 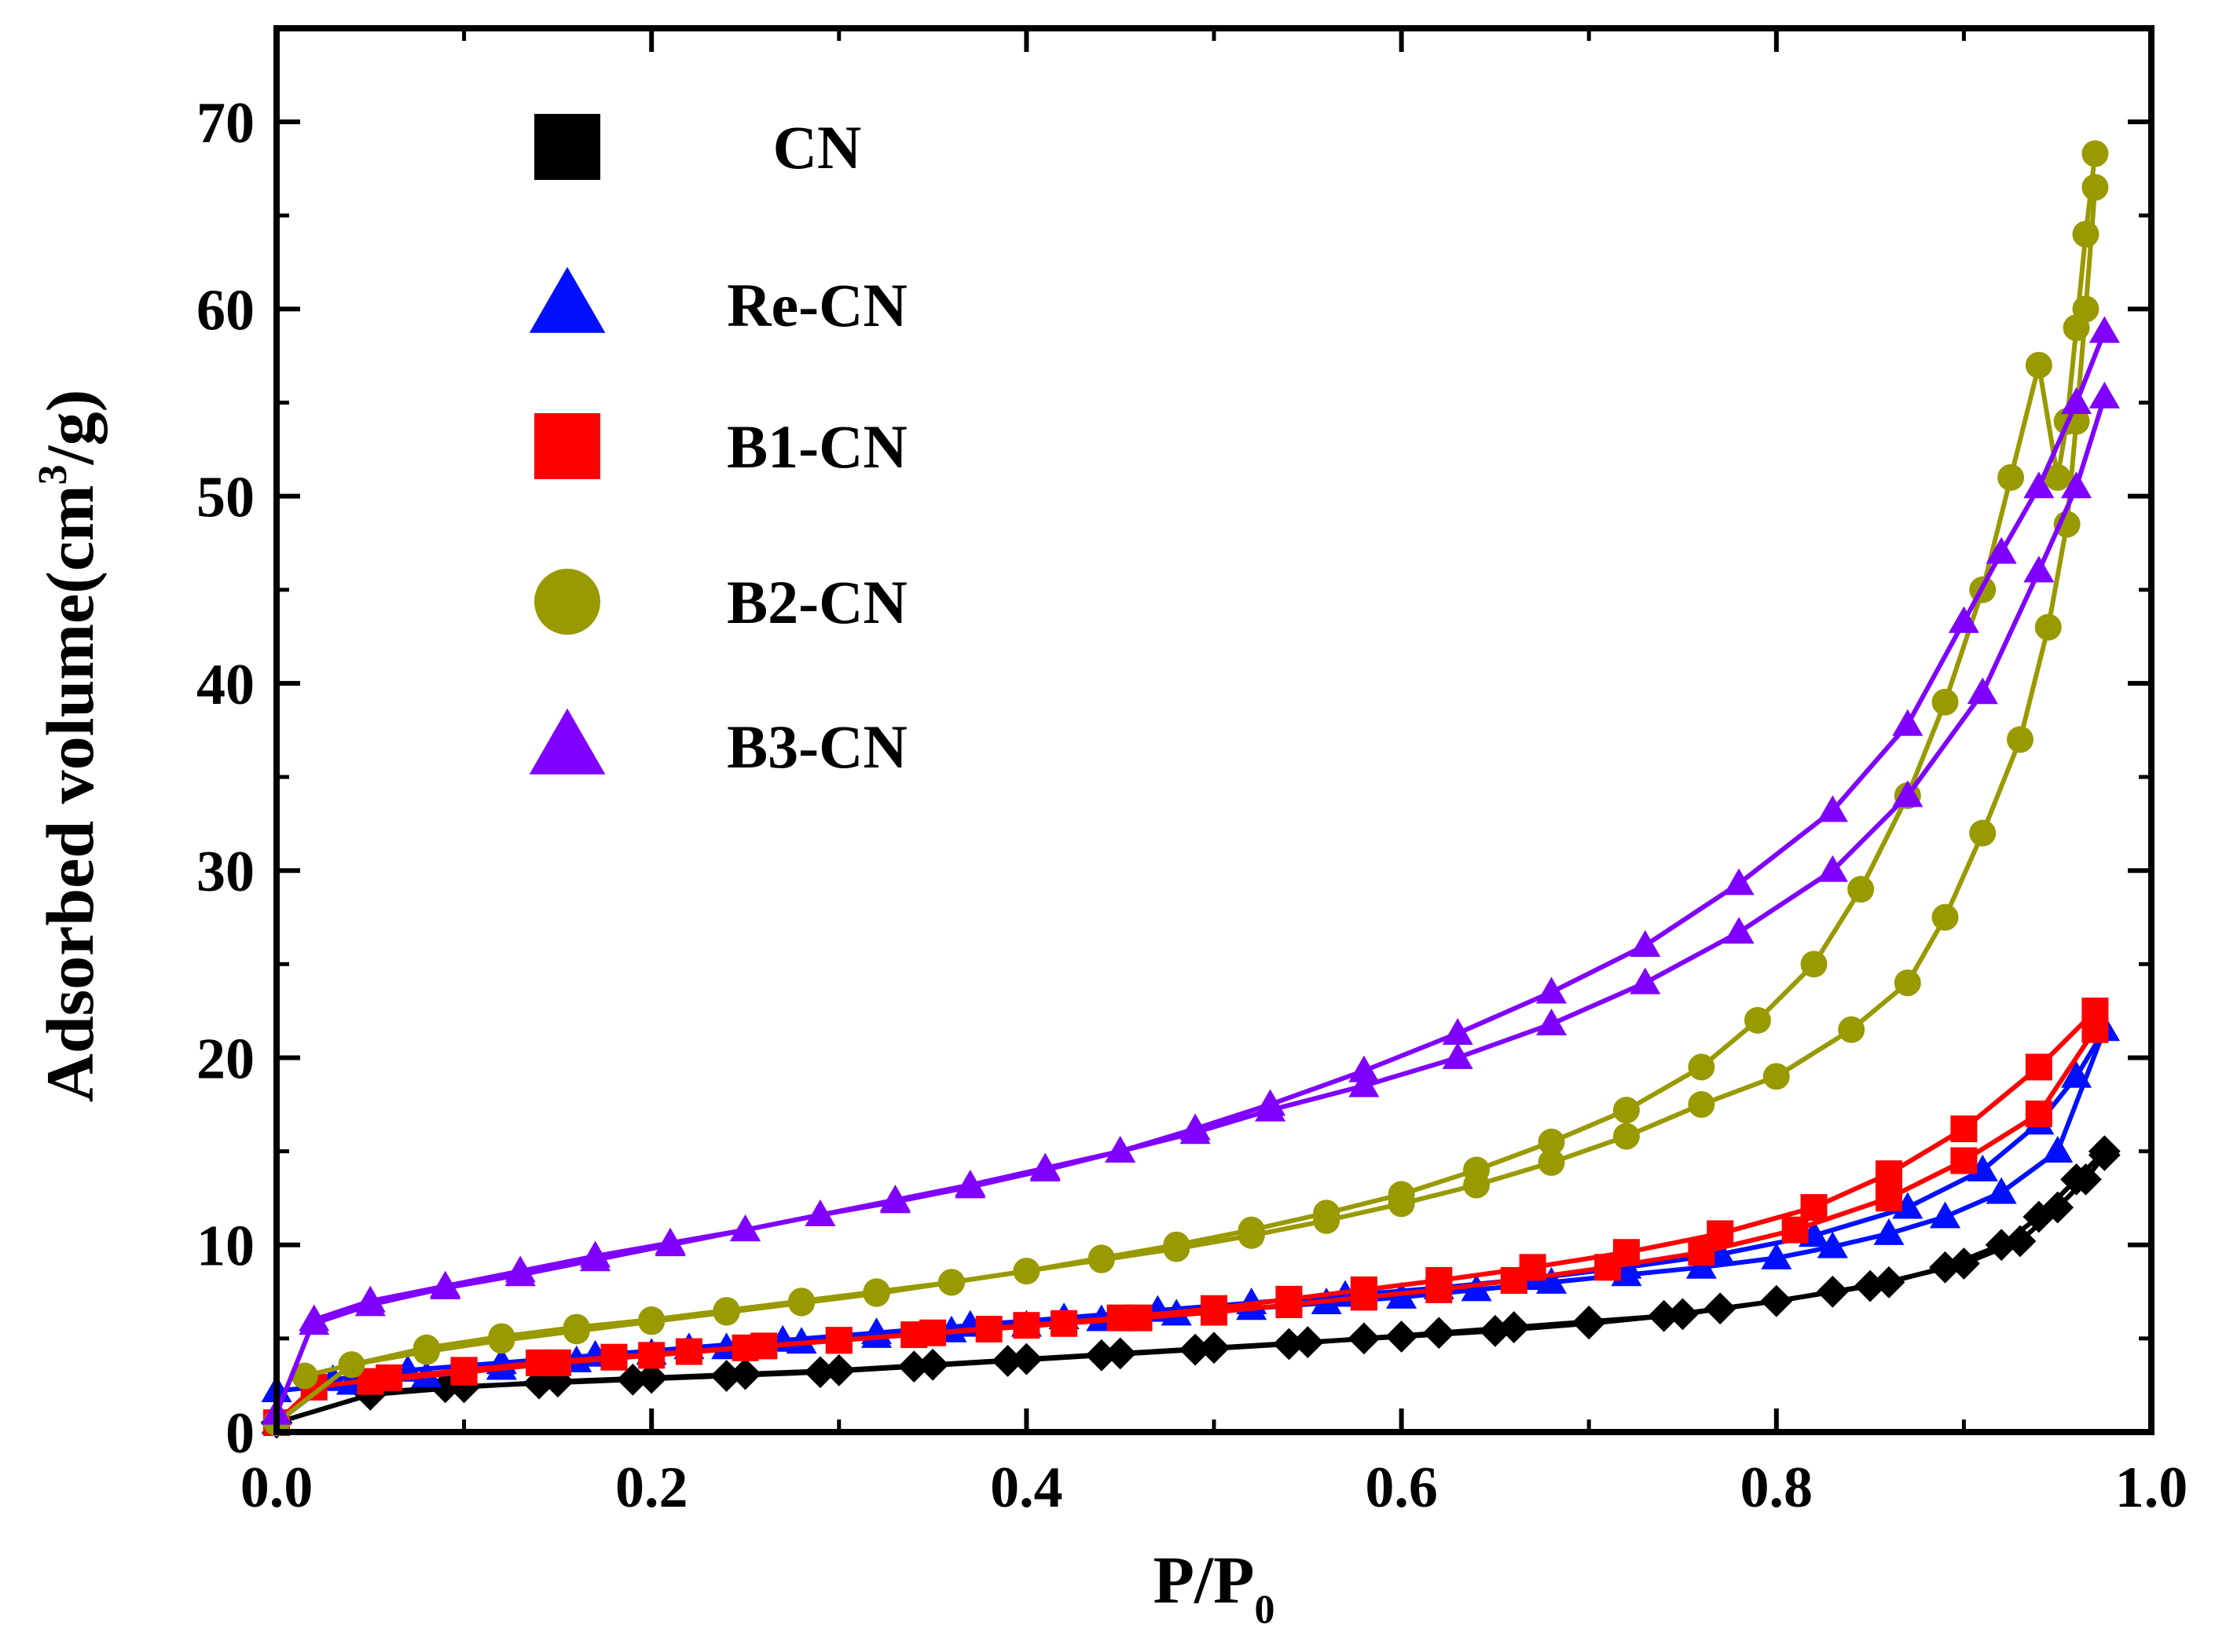 What do you see at coordinates (718, 744) in the screenshot?
I see `legend-item-b3-cn: B3-CN` at bounding box center [718, 744].